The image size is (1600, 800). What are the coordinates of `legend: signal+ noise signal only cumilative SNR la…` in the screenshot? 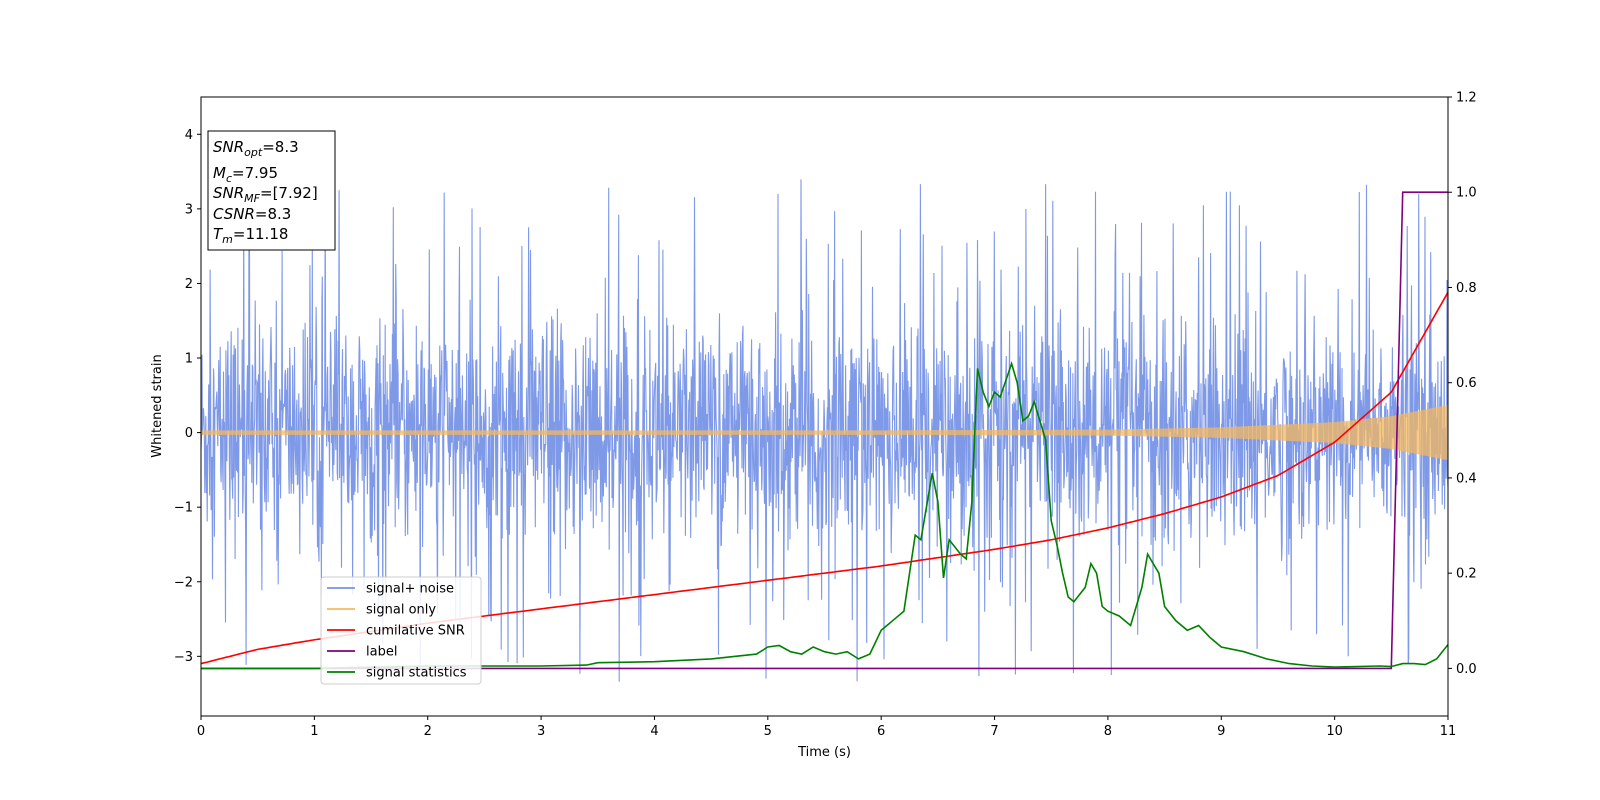 It's located at (401, 630).